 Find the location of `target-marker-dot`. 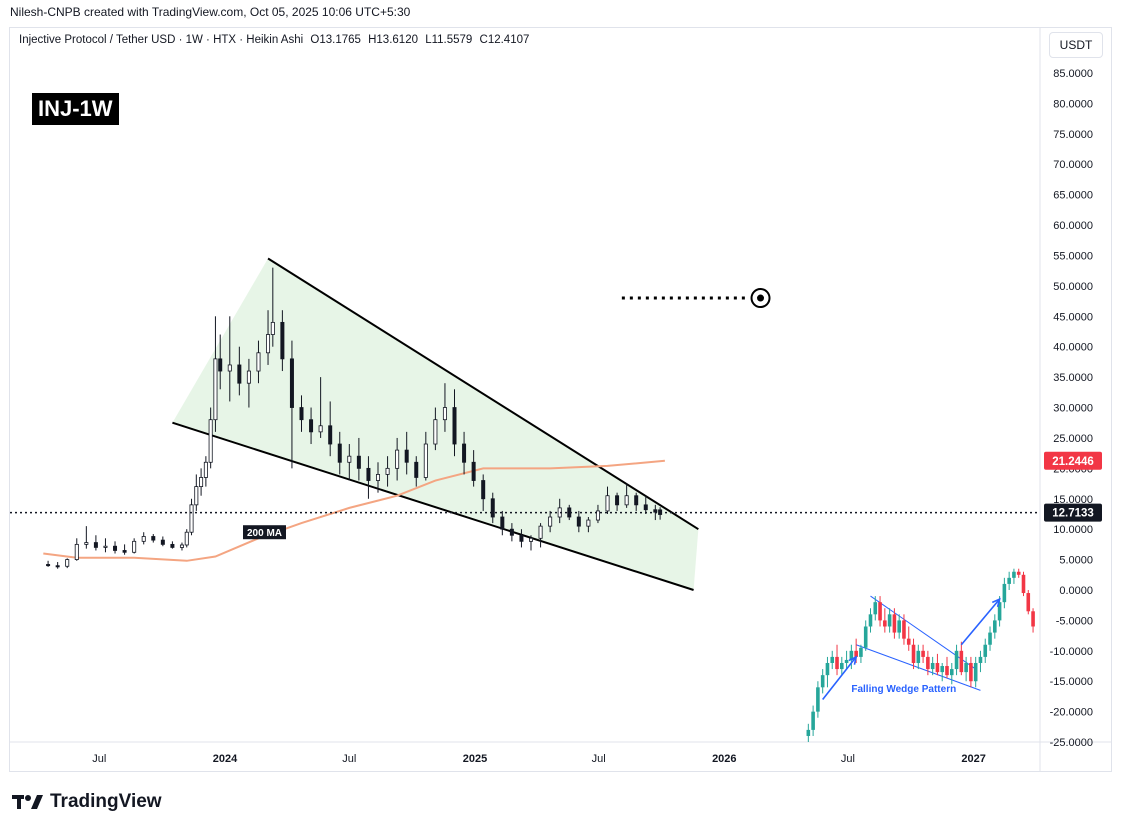

target-marker-dot is located at coordinates (761, 298).